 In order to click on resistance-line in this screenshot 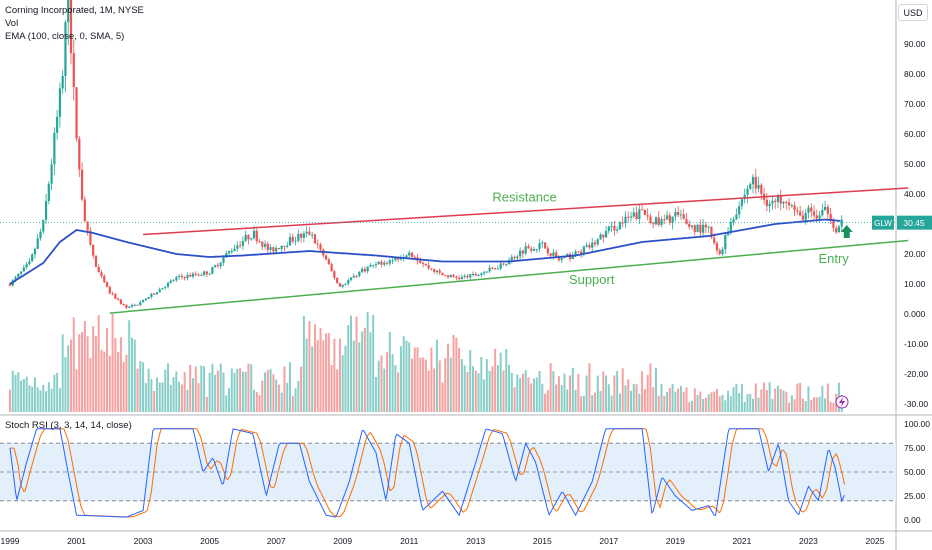, I will do `click(526, 211)`.